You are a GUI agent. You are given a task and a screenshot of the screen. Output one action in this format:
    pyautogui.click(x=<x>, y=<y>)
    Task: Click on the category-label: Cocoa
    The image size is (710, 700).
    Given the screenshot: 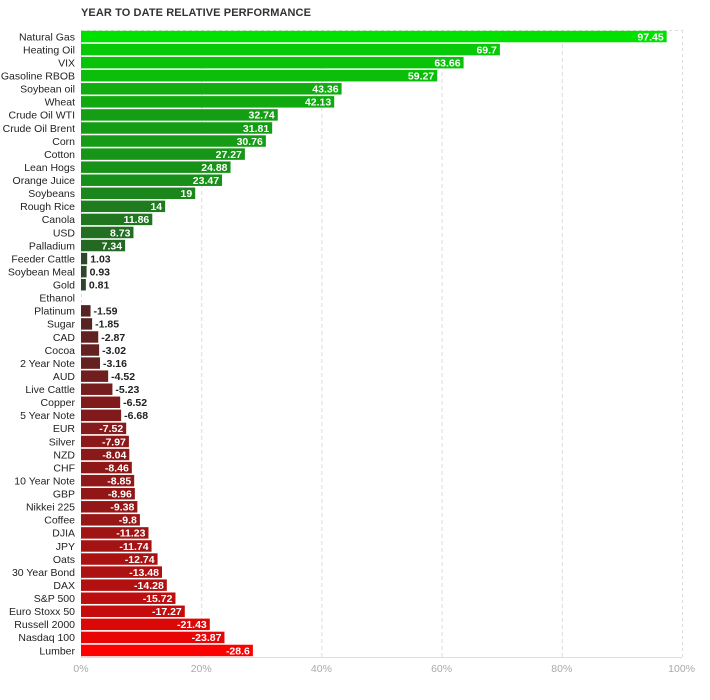 What is the action you would take?
    pyautogui.click(x=60, y=351)
    